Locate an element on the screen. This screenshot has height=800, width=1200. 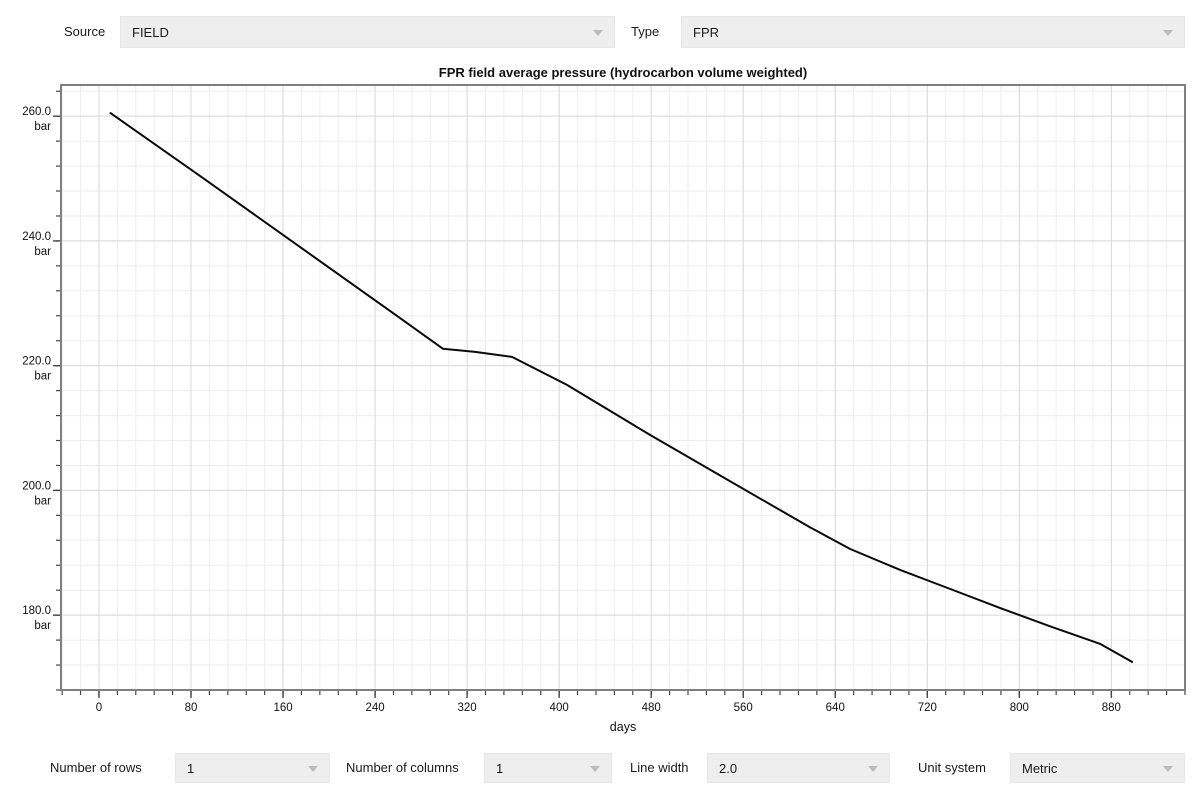
source-dropdown: FIELD is located at coordinates (367, 32).